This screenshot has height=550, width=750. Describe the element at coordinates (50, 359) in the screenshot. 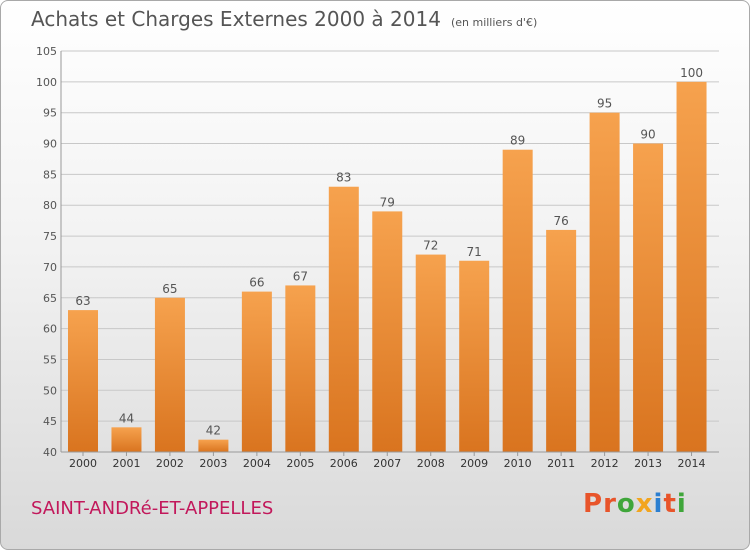

I see `y-tick-label: 55` at that location.